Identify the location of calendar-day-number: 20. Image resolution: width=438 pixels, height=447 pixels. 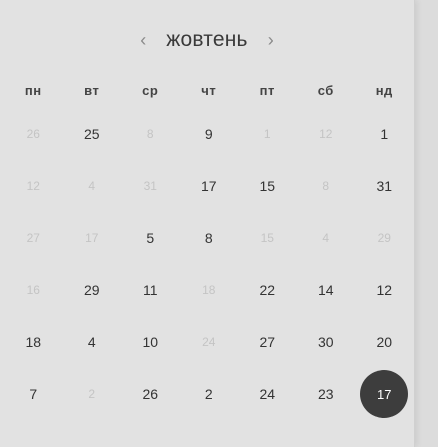
(384, 342).